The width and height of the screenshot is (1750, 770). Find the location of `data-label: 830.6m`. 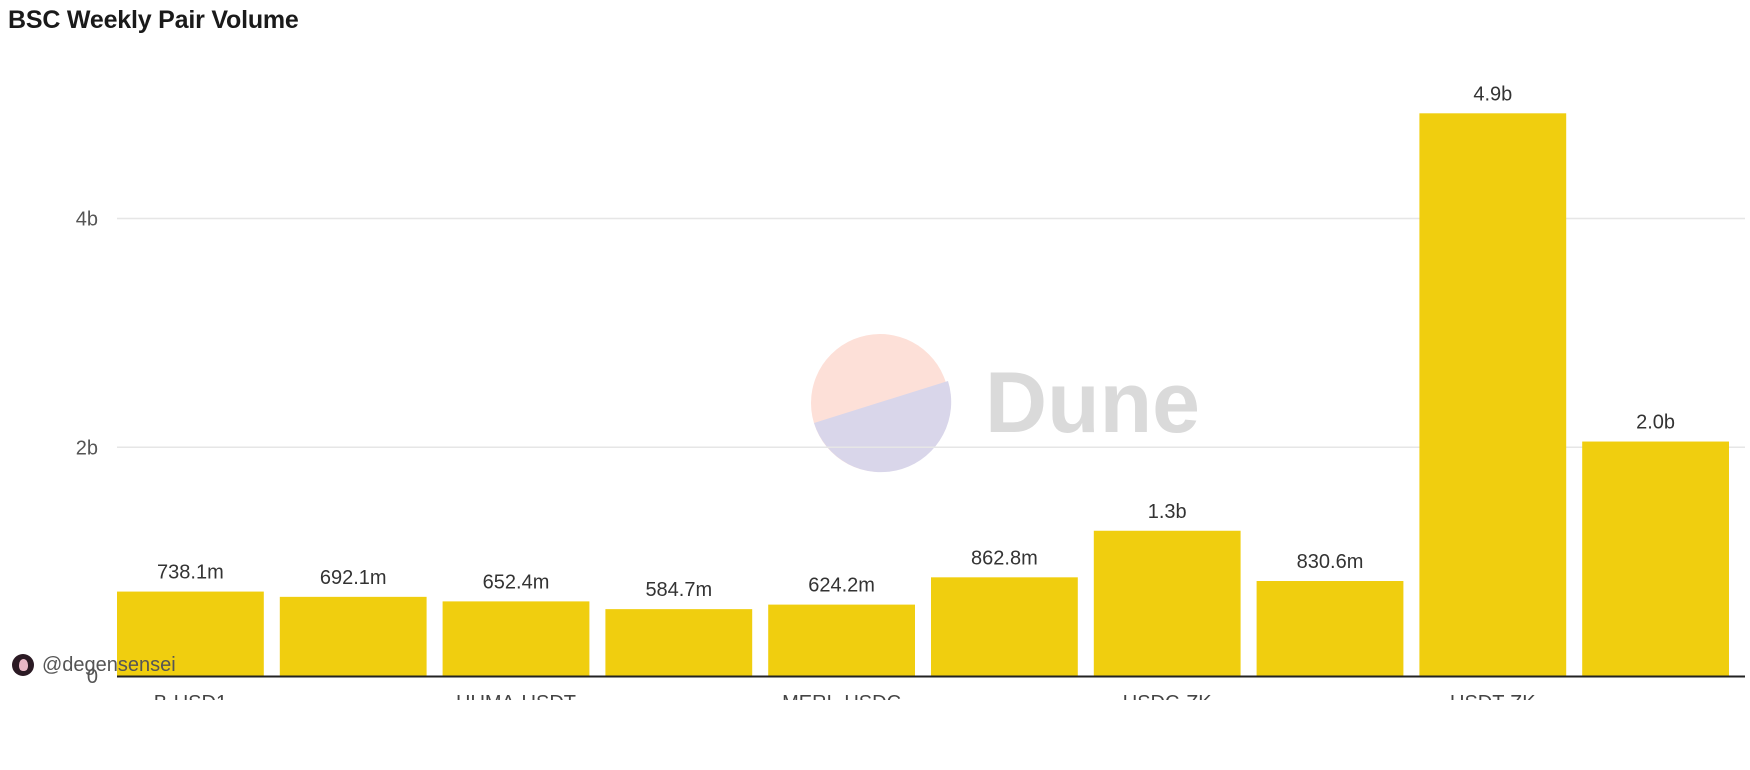

data-label: 830.6m is located at coordinates (1330, 562).